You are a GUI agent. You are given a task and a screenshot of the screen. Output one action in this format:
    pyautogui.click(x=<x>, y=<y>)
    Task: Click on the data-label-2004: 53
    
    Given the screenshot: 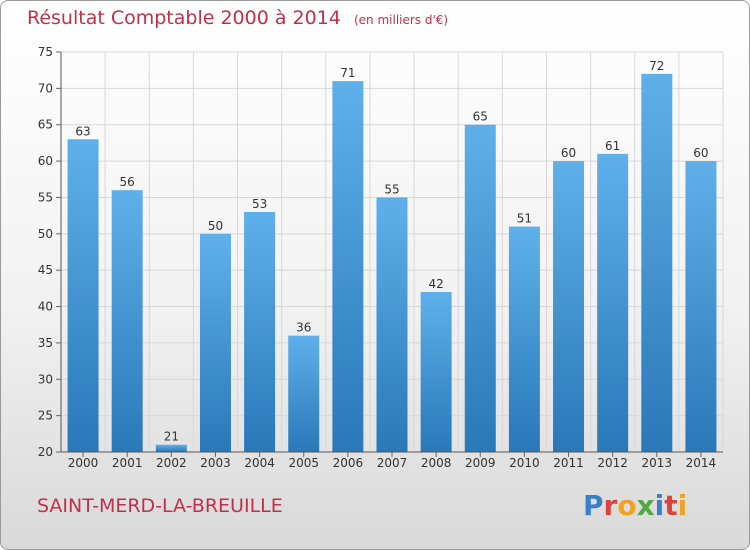 What is the action you would take?
    pyautogui.click(x=259, y=204)
    